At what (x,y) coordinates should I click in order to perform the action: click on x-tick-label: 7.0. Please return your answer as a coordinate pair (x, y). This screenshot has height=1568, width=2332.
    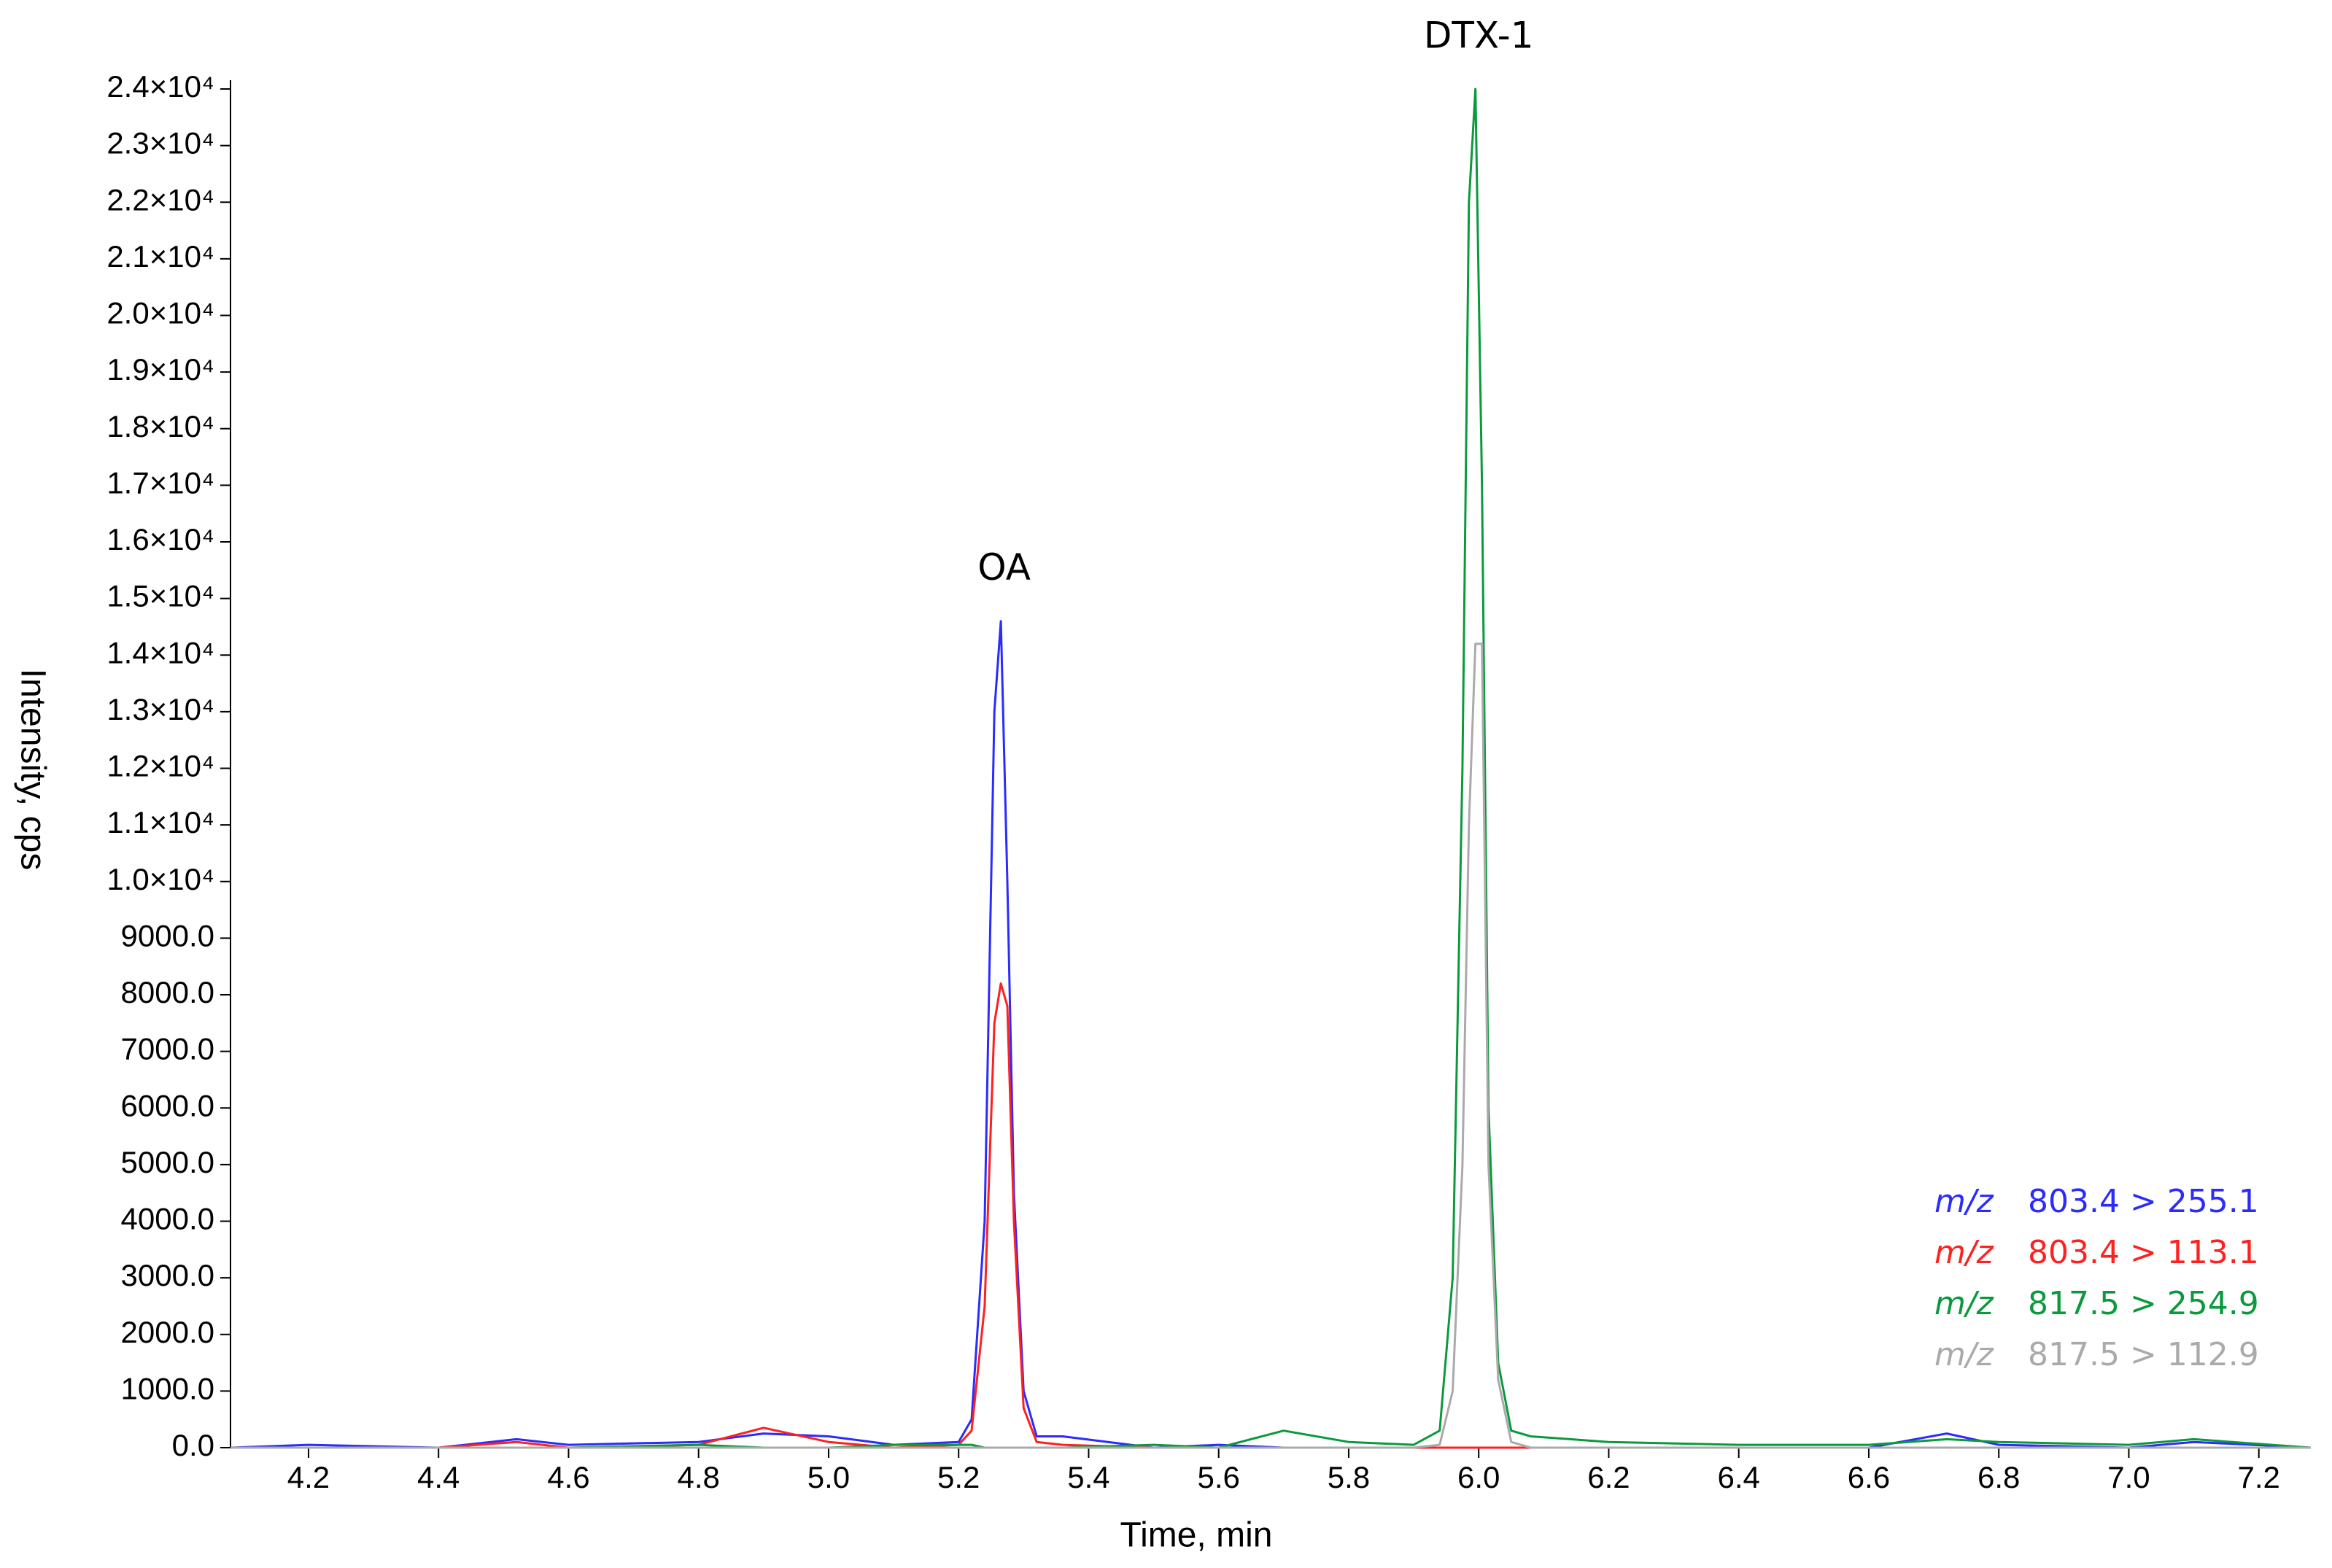
    Looking at the image, I should click on (2128, 1477).